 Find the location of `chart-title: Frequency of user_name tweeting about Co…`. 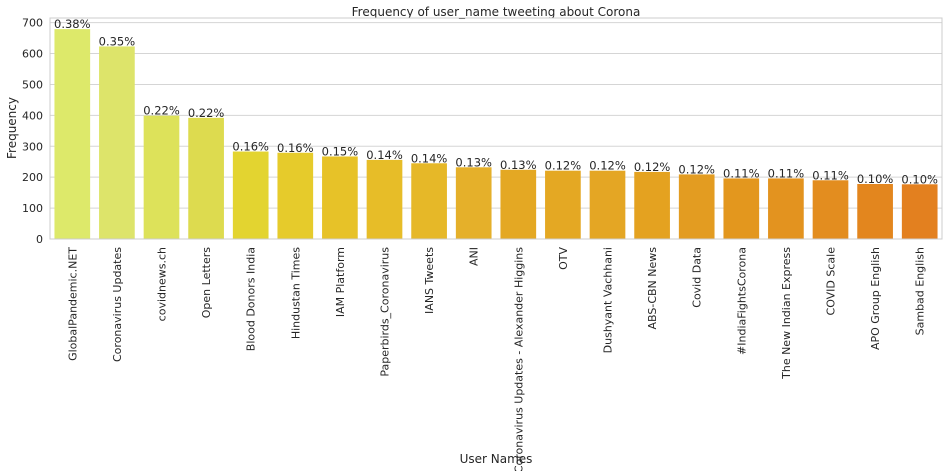

chart-title: Frequency of user_name tweeting about Co… is located at coordinates (496, 12).